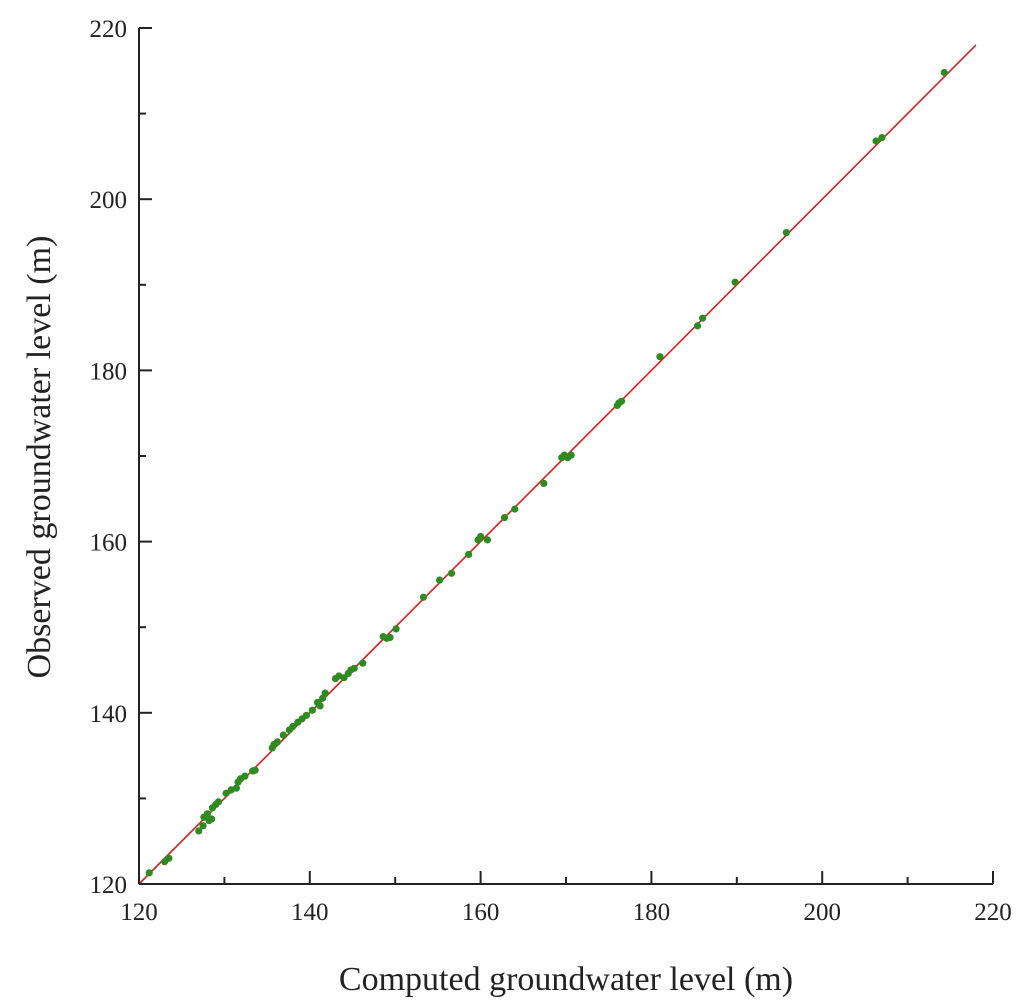 The width and height of the screenshot is (1024, 1006). I want to click on y-tick-label: 120, so click(109, 885).